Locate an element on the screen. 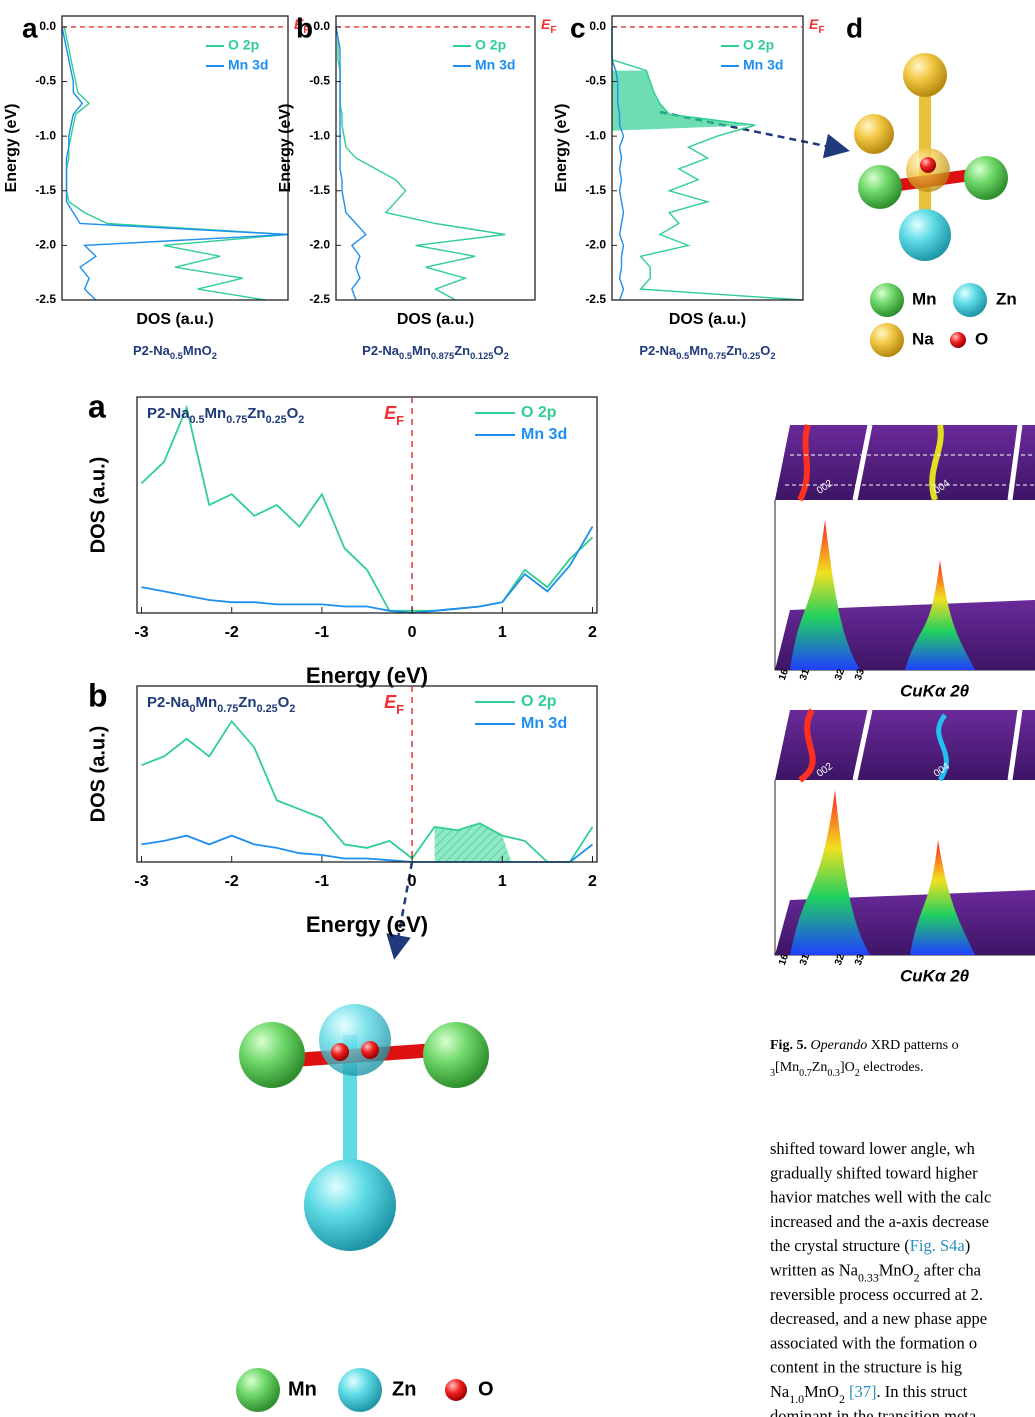 This screenshot has width=1035, height=1417. atom-na is located at coordinates (874, 134).